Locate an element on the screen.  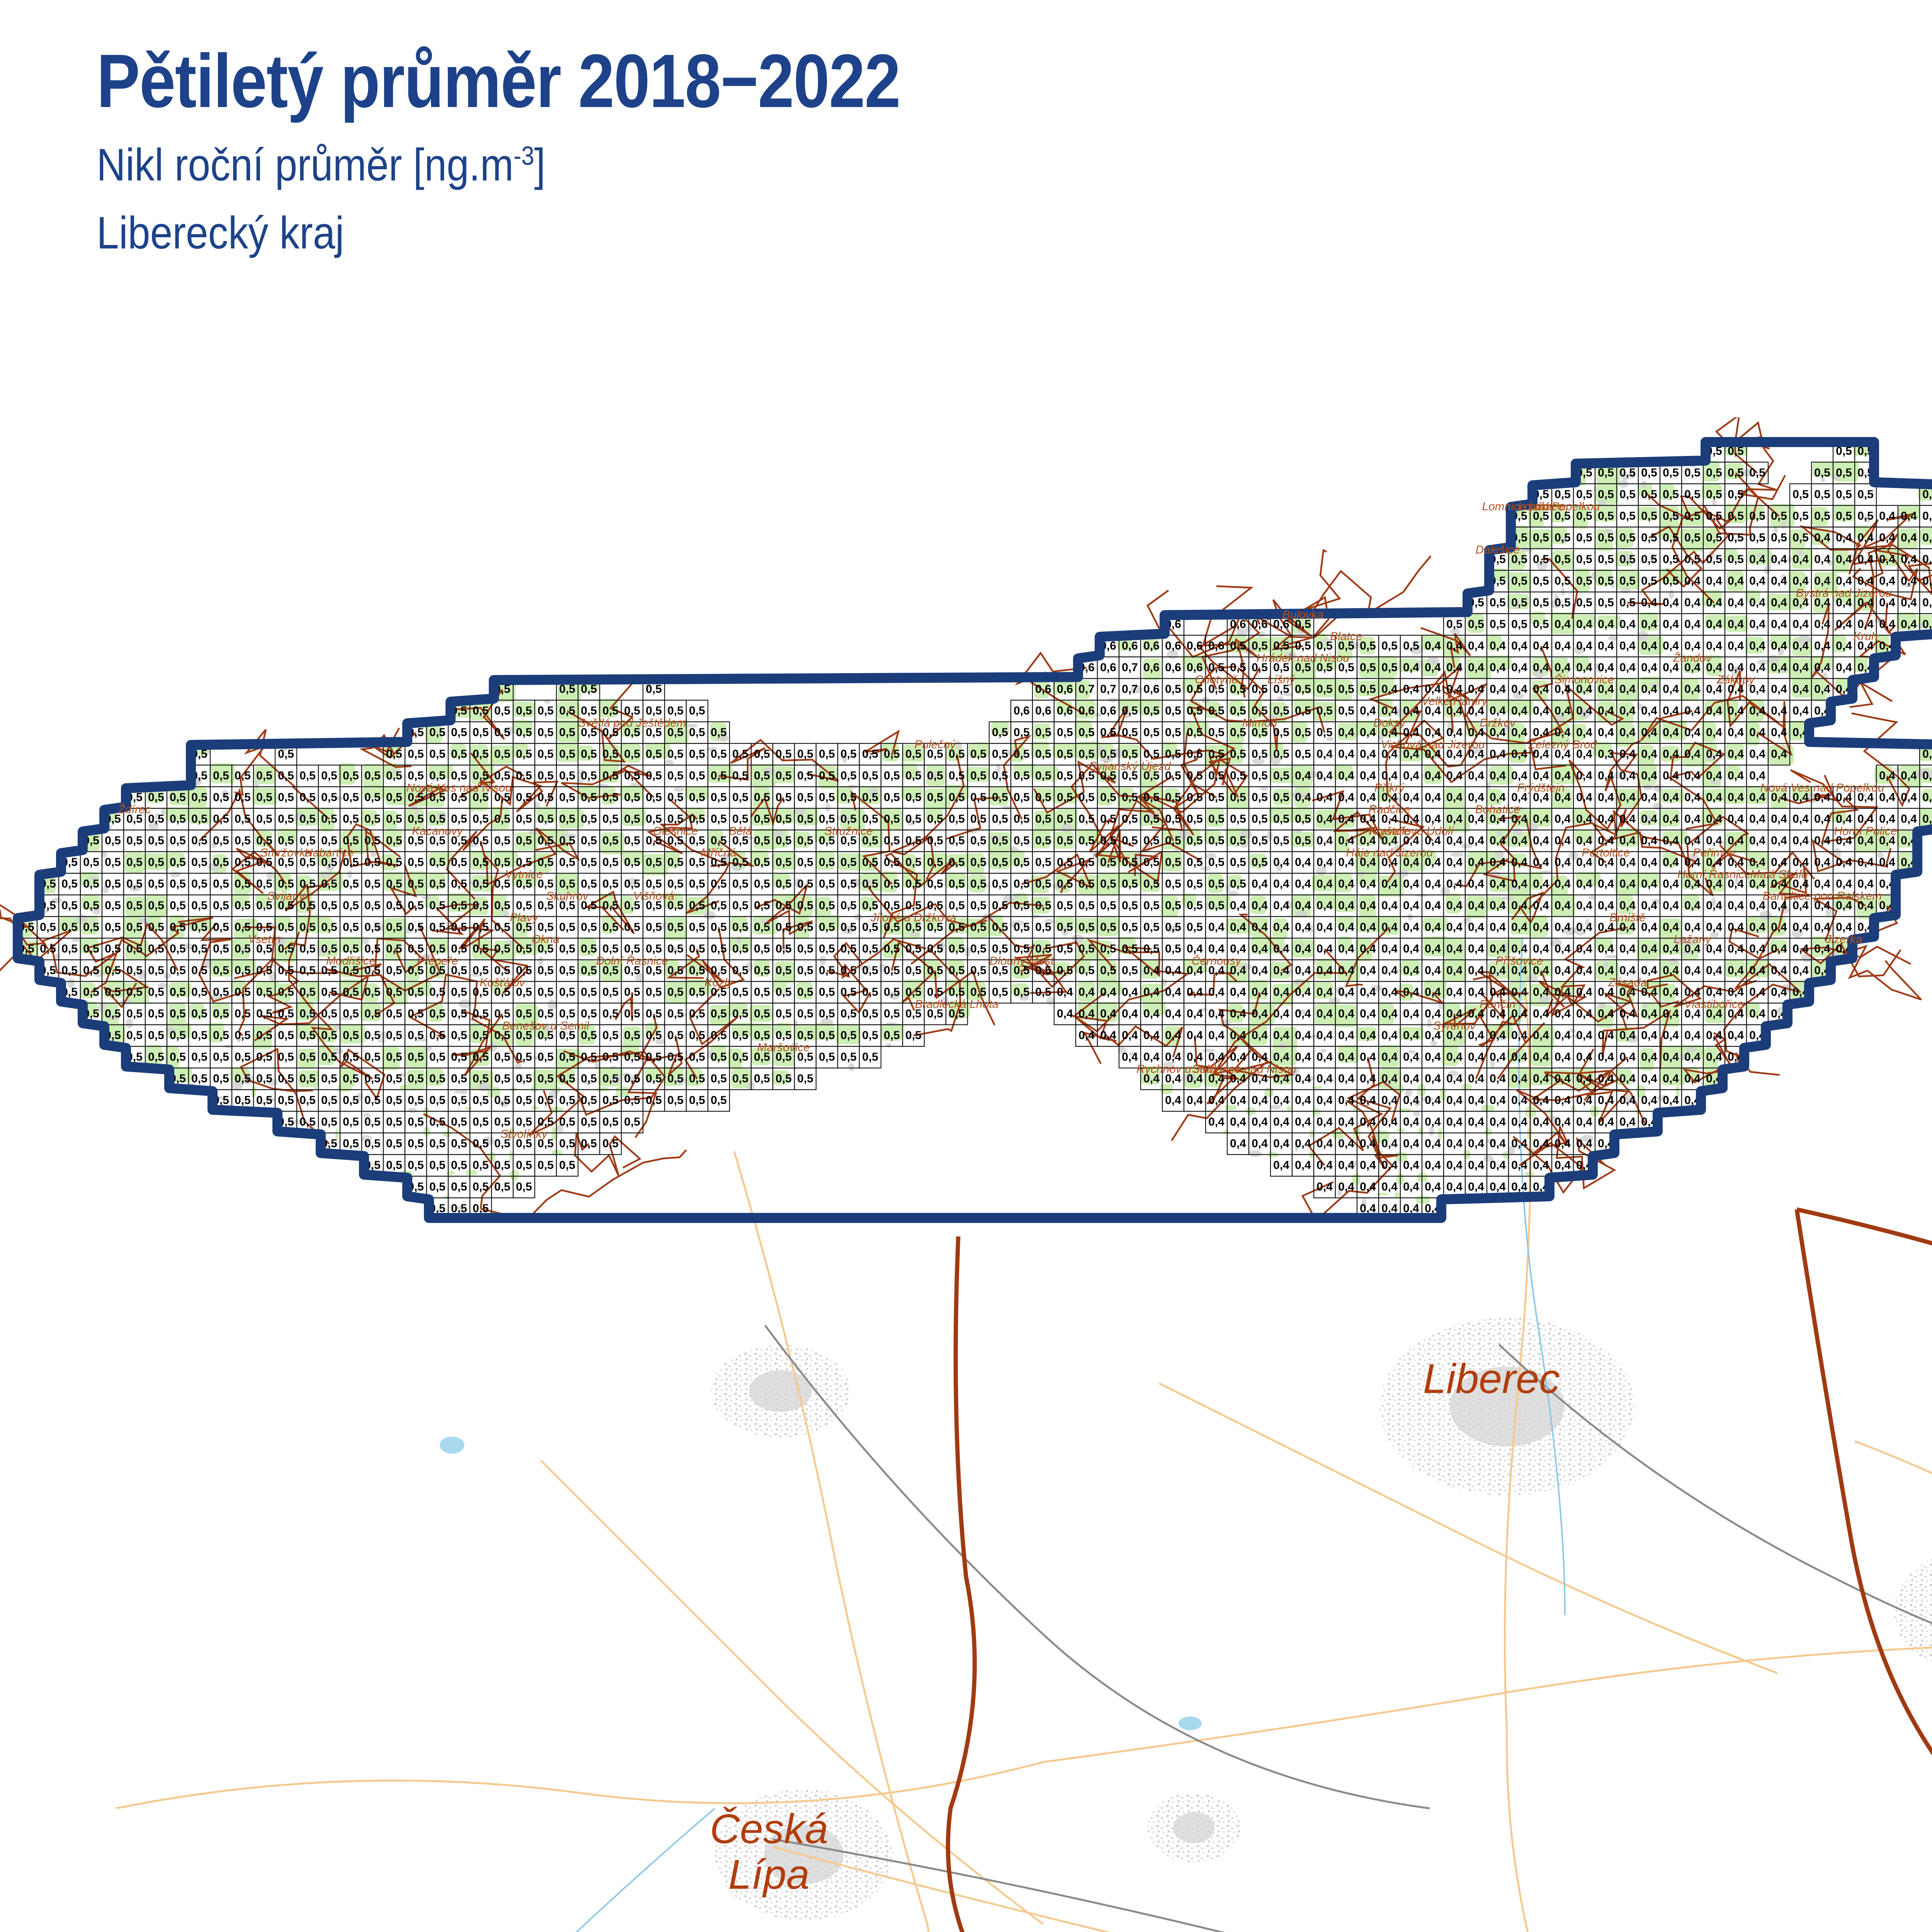
place-label: Chotyně is located at coordinates (1217, 680).